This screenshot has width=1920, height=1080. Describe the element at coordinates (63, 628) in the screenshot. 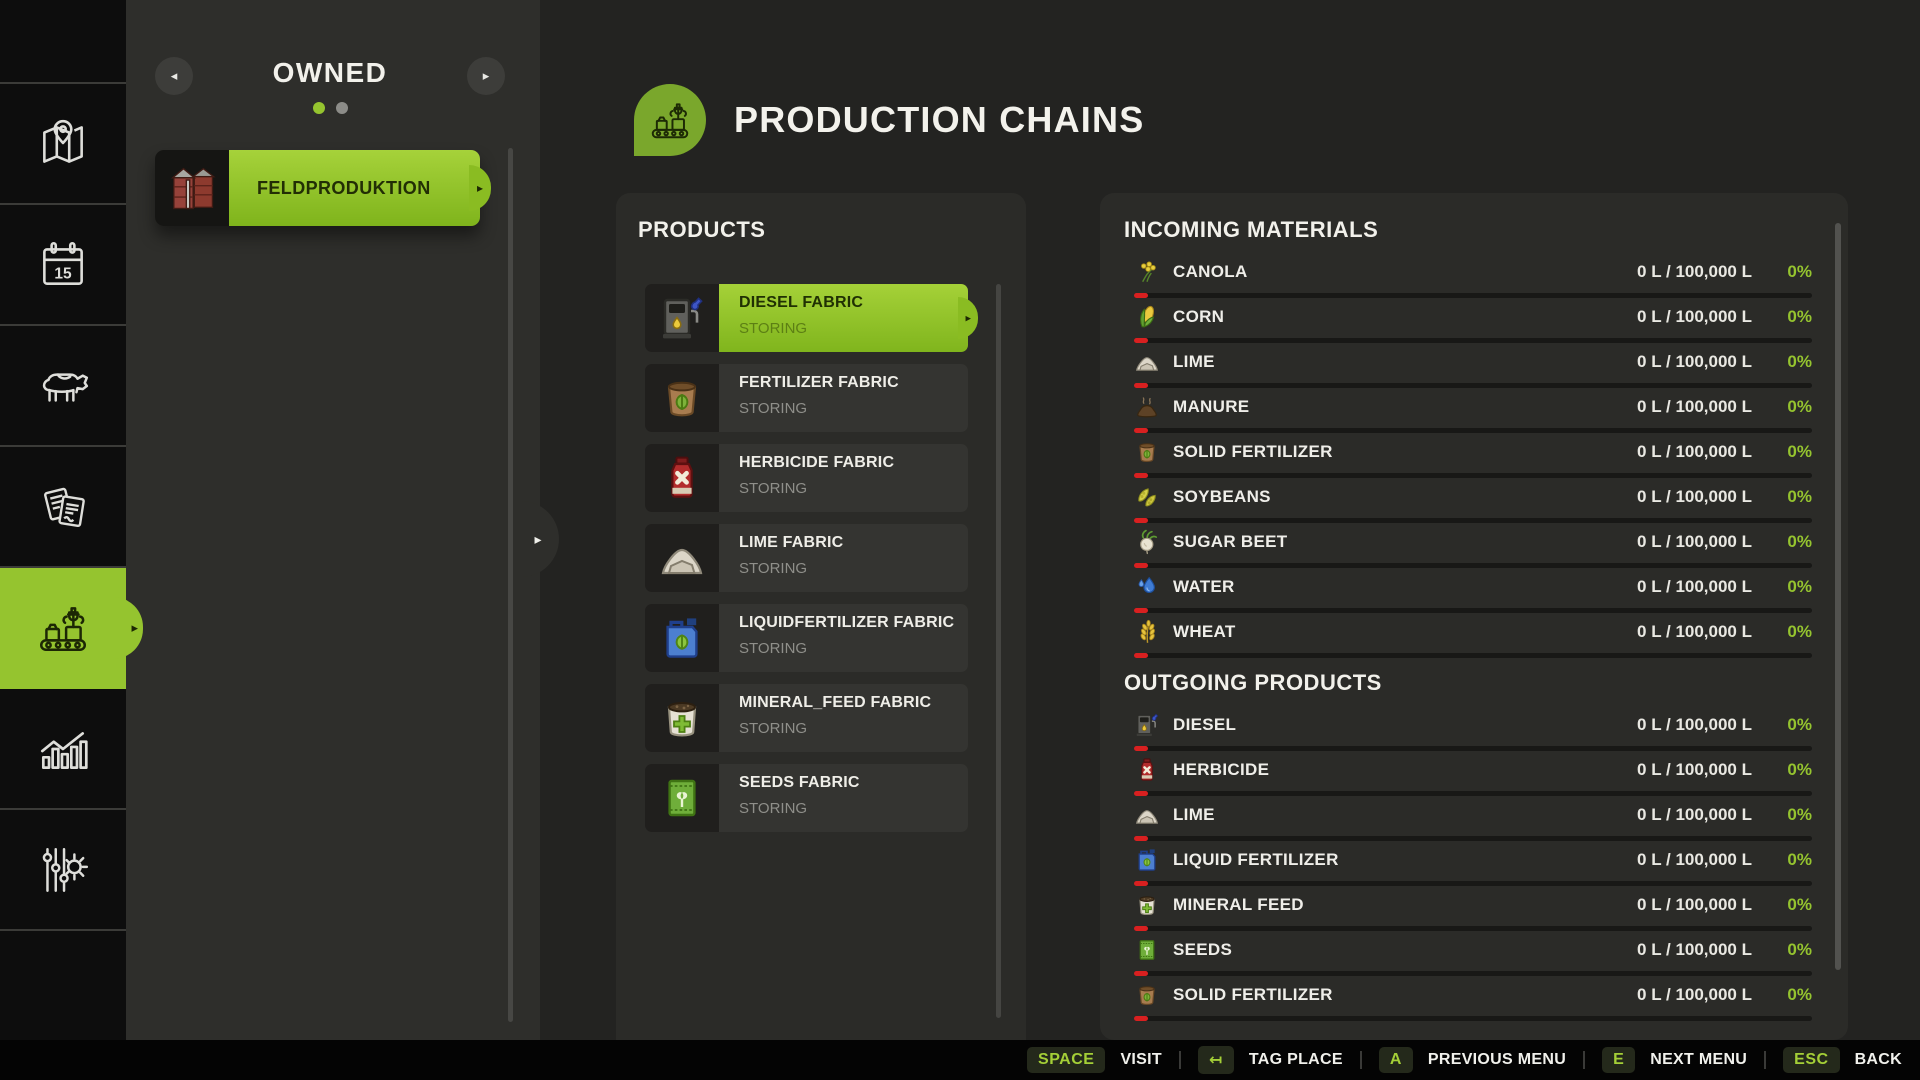

I see `production-icon` at that location.